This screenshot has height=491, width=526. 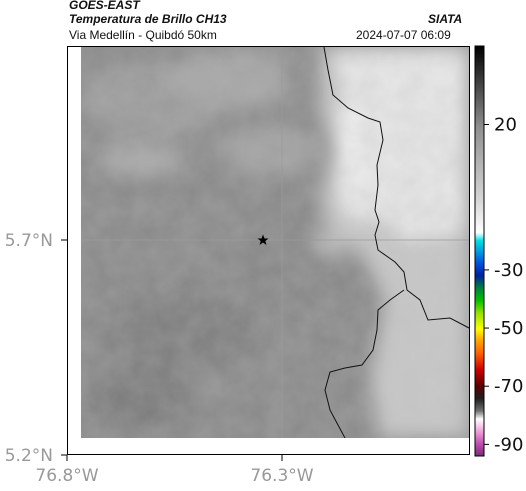 What do you see at coordinates (143, 35) in the screenshot?
I see `region-label: Via Medellín - Quibdó 50km` at bounding box center [143, 35].